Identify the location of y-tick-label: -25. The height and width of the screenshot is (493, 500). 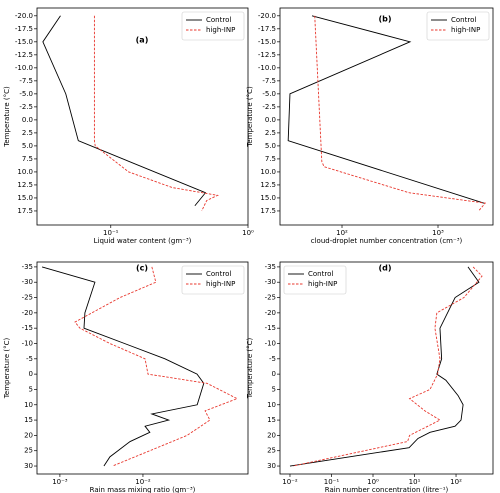
(270, 298).